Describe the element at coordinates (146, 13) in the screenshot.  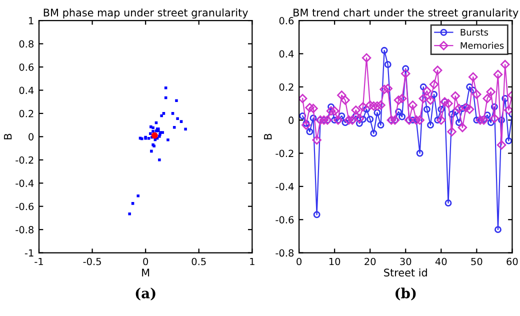
I see `chart-title: BM phase map under street granularity` at that location.